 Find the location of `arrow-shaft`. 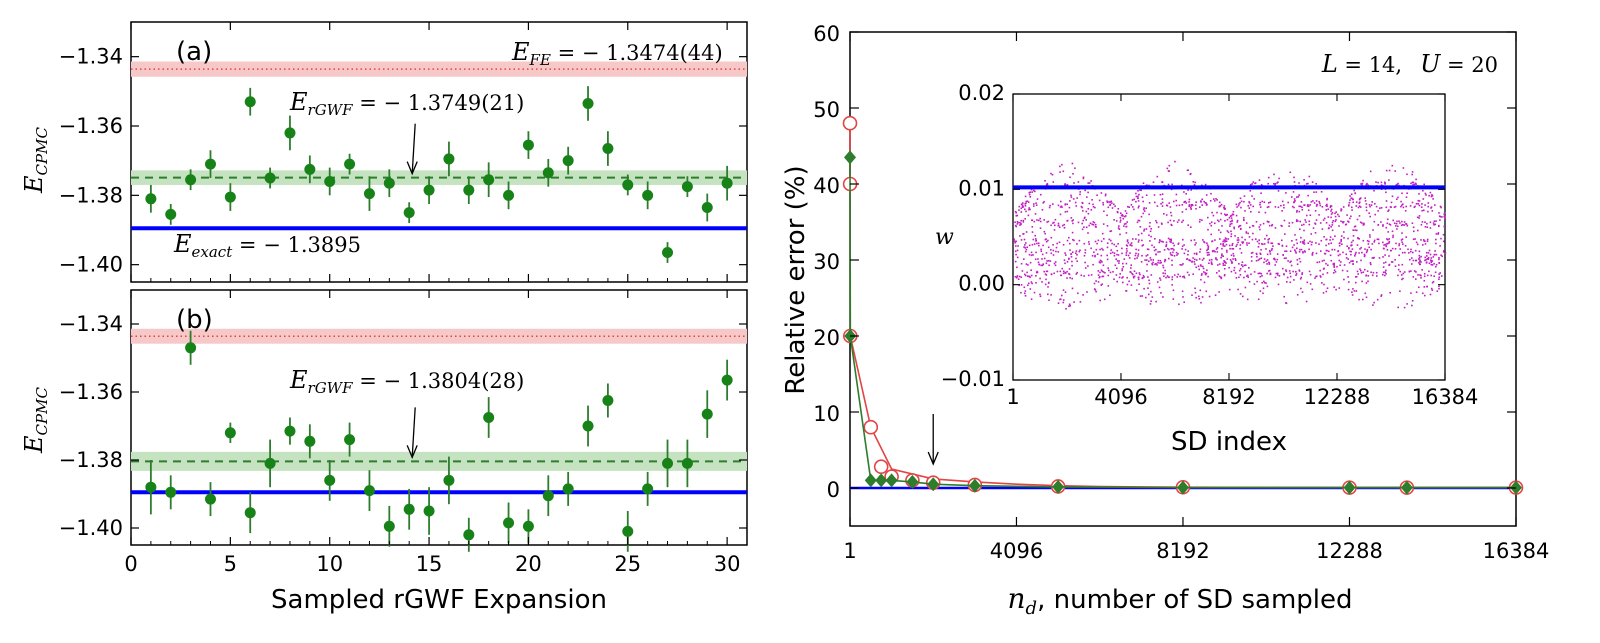

arrow-shaft is located at coordinates (413, 432).